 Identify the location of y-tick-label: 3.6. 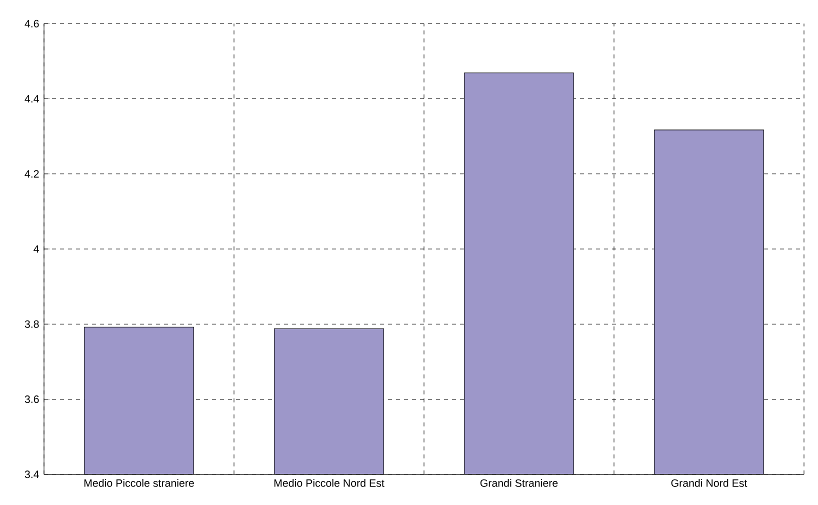
(31, 399).